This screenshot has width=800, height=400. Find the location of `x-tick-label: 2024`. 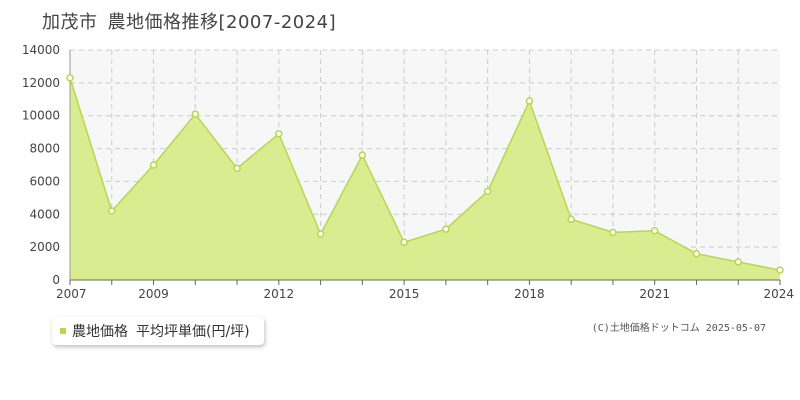

x-tick-label: 2024 is located at coordinates (778, 294).